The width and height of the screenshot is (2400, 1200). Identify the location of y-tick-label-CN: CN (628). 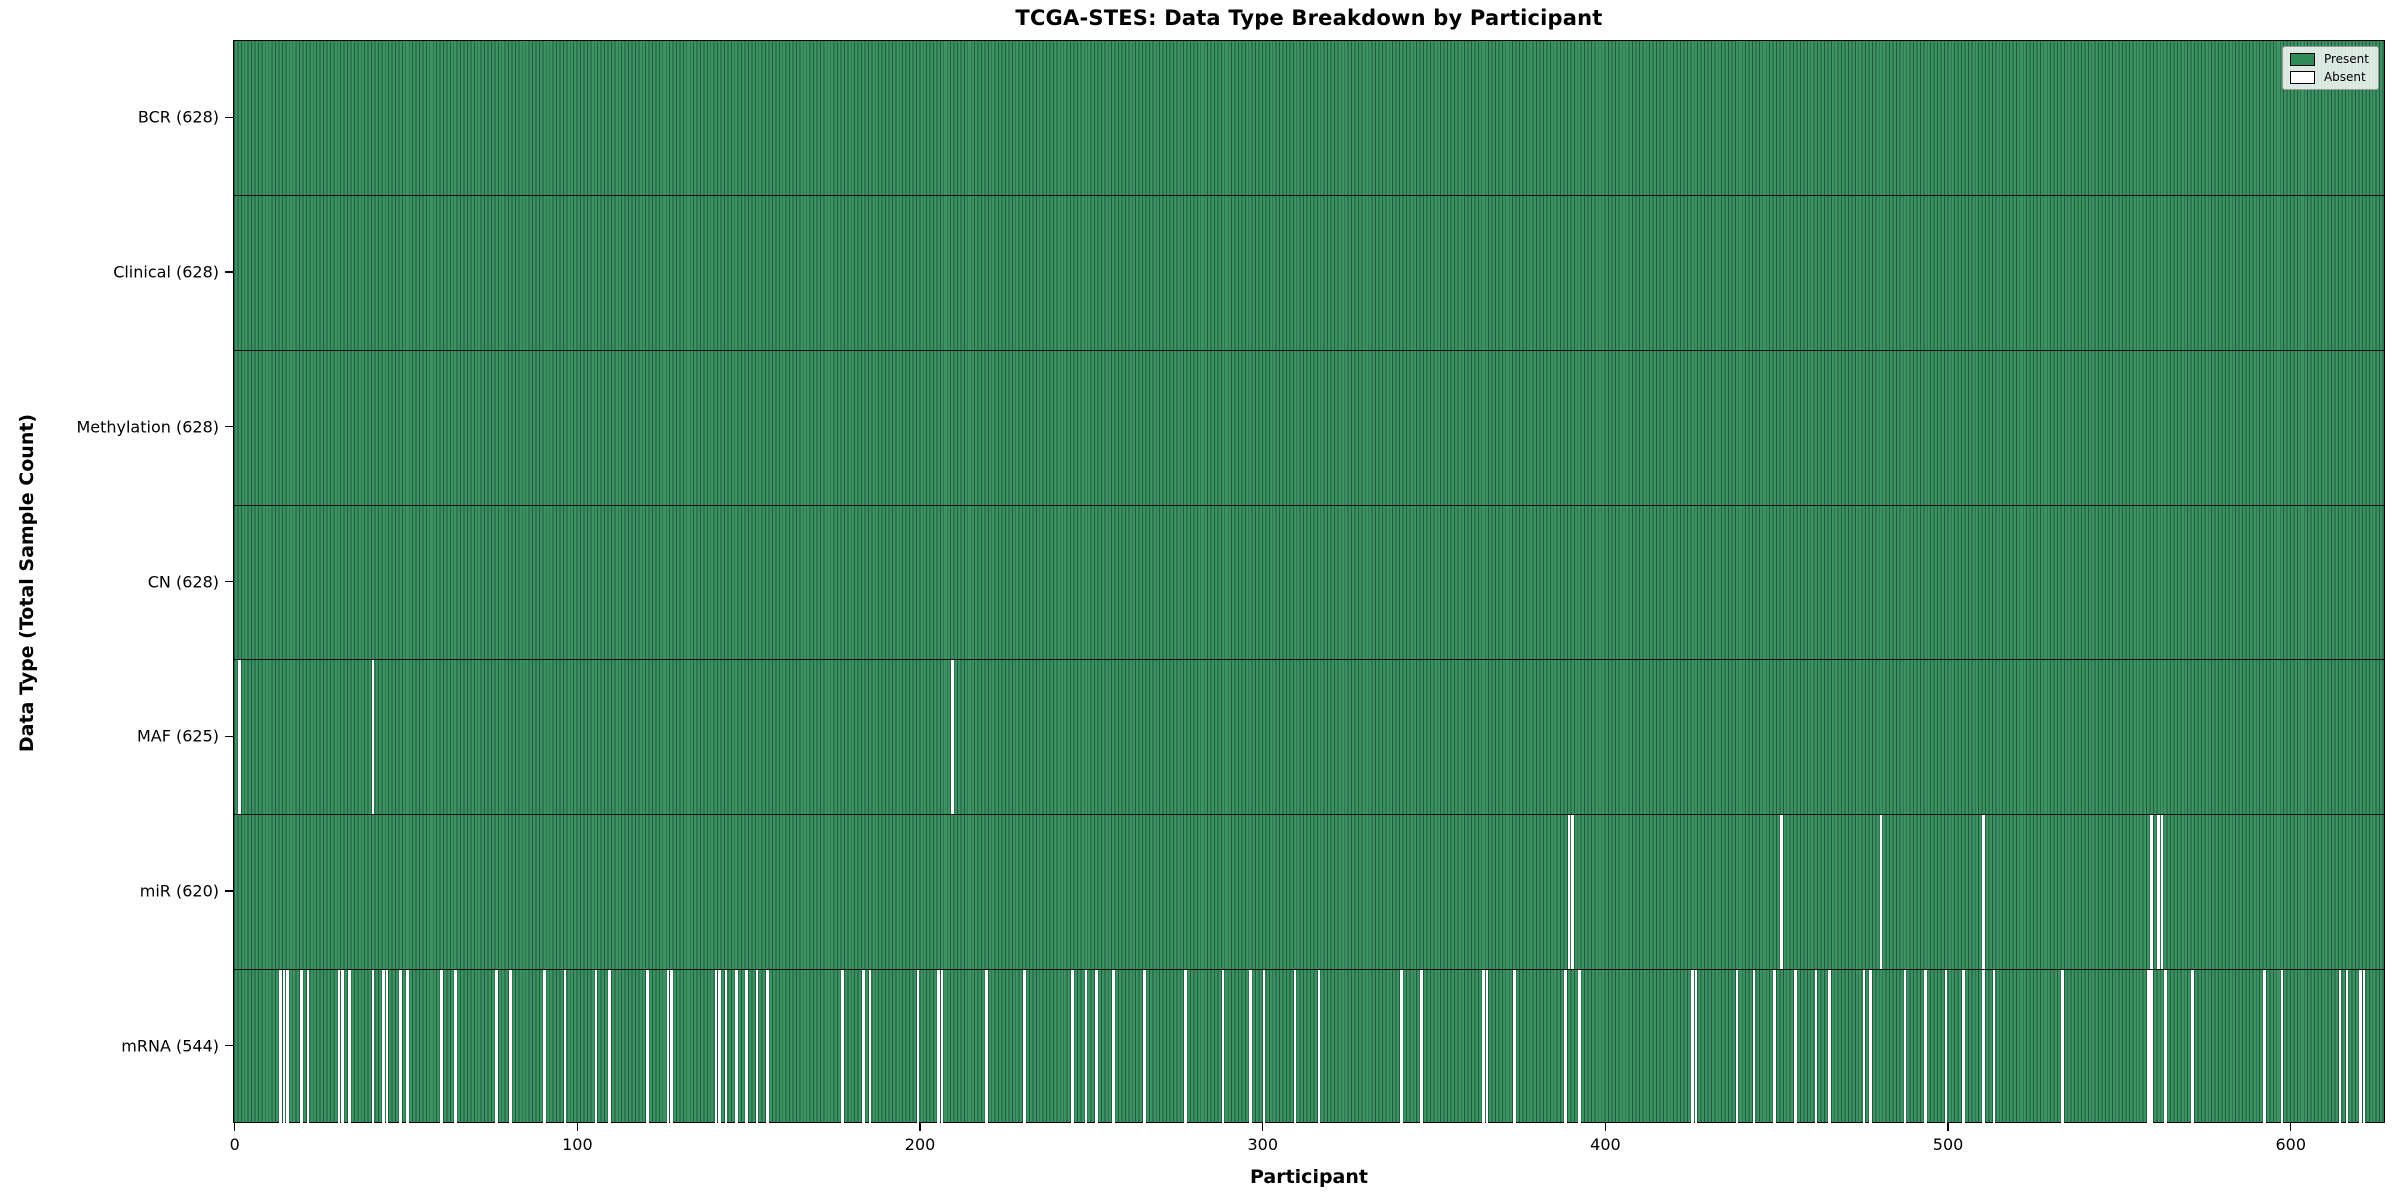
(183, 581).